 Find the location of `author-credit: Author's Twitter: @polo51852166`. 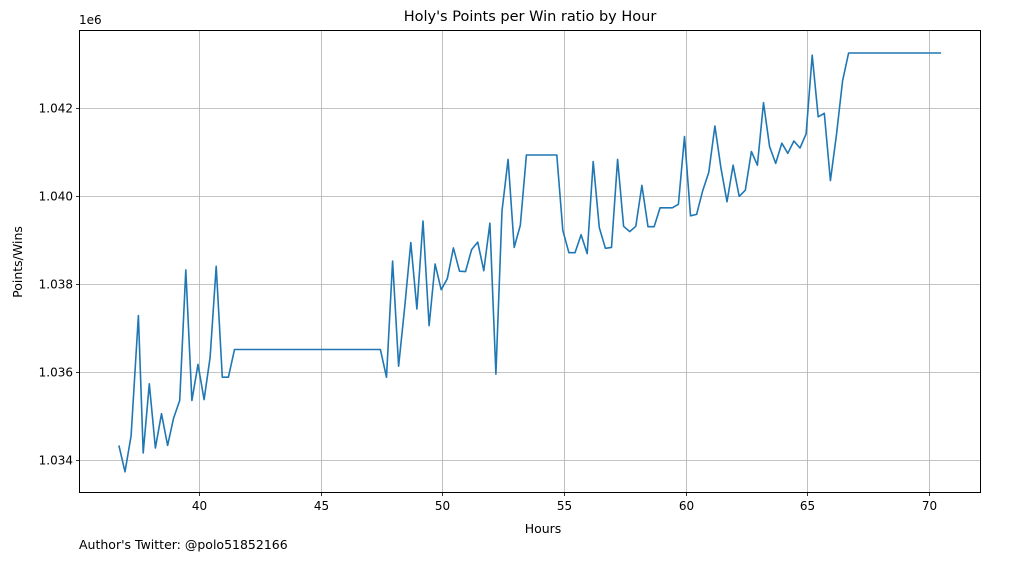

author-credit: Author's Twitter: @polo51852166 is located at coordinates (183, 544).